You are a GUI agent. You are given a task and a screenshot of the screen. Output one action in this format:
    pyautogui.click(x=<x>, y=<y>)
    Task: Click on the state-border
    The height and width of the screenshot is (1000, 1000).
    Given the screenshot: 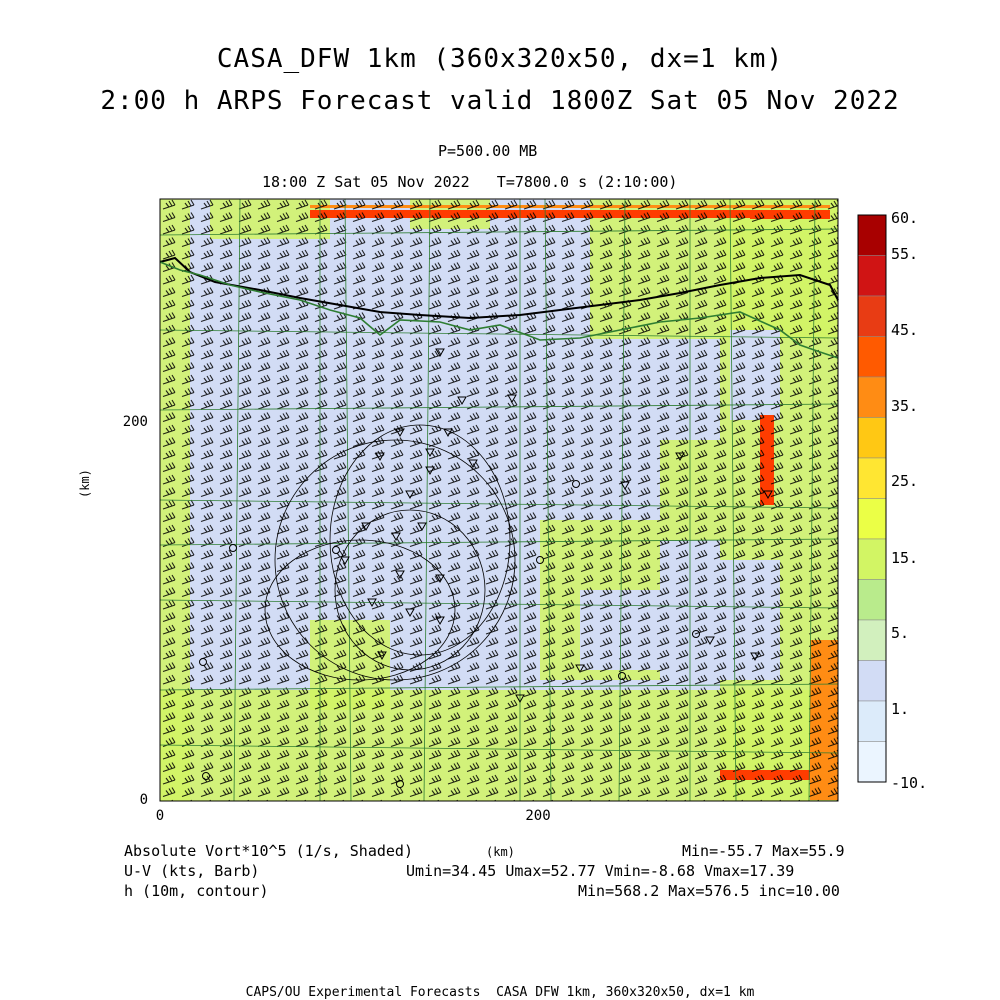 What is the action you would take?
    pyautogui.click(x=499, y=310)
    